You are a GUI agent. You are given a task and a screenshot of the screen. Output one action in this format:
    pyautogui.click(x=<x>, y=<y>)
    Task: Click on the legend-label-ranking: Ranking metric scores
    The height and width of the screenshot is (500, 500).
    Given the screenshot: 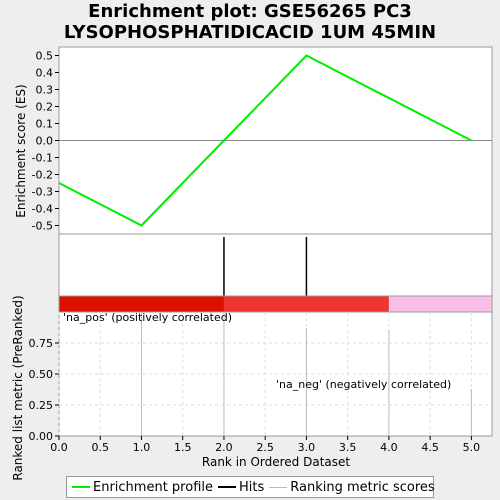 What is the action you would take?
    pyautogui.click(x=362, y=487)
    